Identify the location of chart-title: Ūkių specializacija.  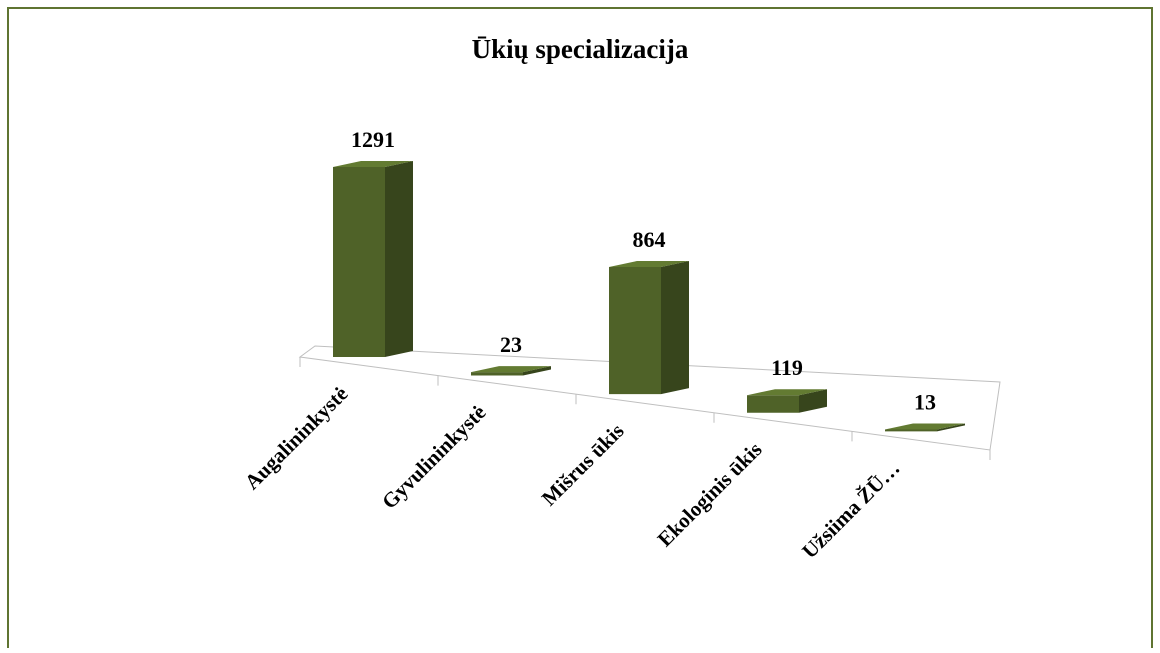
(580, 49).